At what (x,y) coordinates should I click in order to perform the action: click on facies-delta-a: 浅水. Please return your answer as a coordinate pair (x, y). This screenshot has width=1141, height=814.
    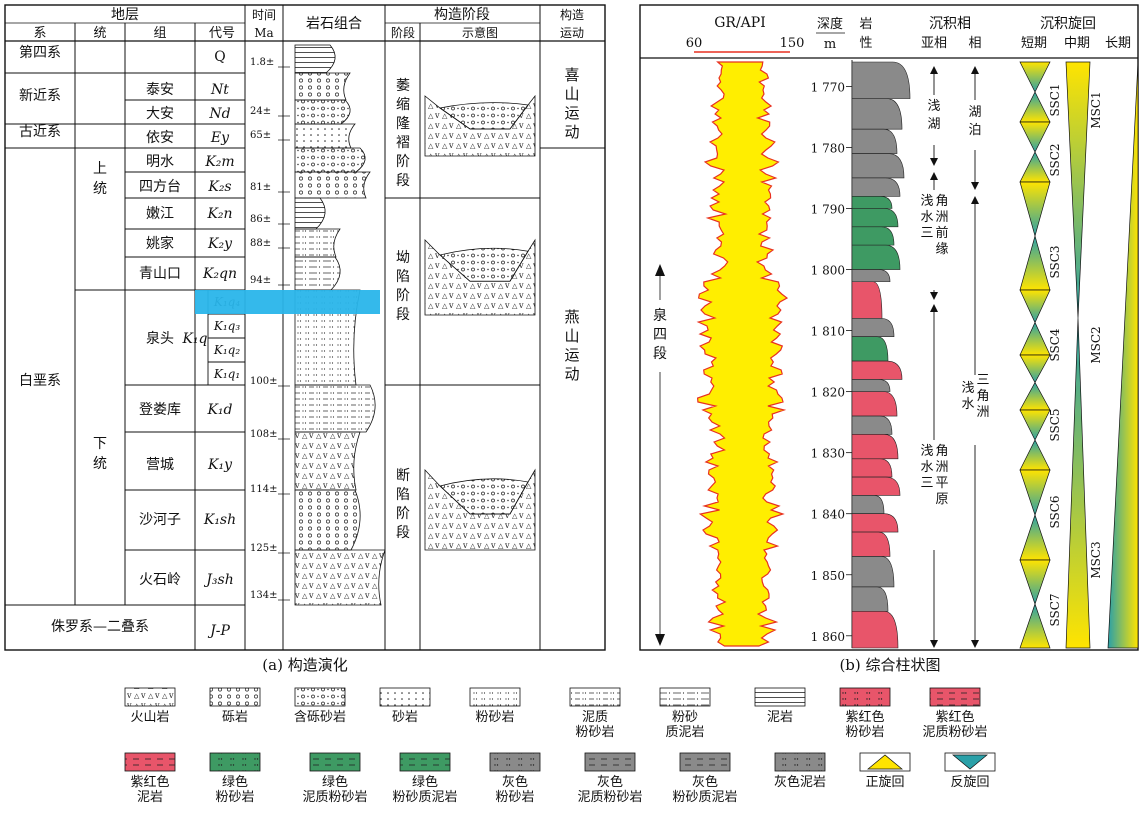
    Looking at the image, I should click on (967, 396).